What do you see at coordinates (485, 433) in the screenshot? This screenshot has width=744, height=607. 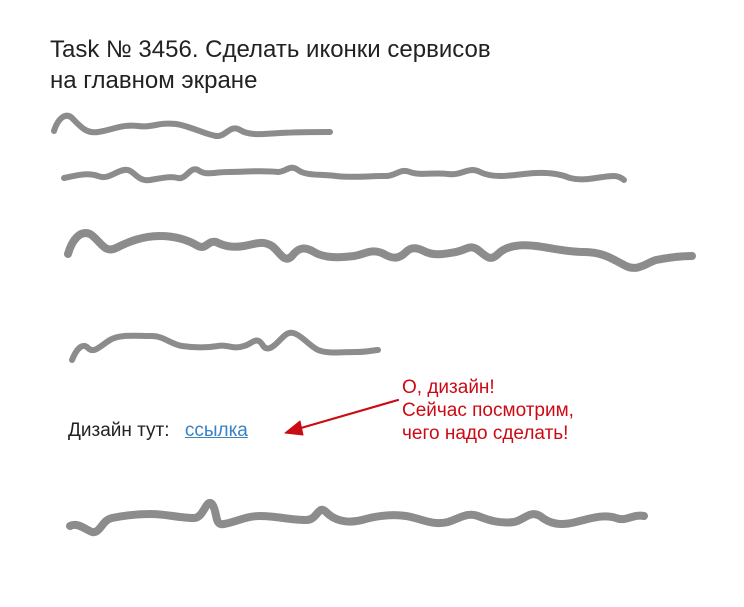 I see `comment-line-3: чего надо сделать!` at bounding box center [485, 433].